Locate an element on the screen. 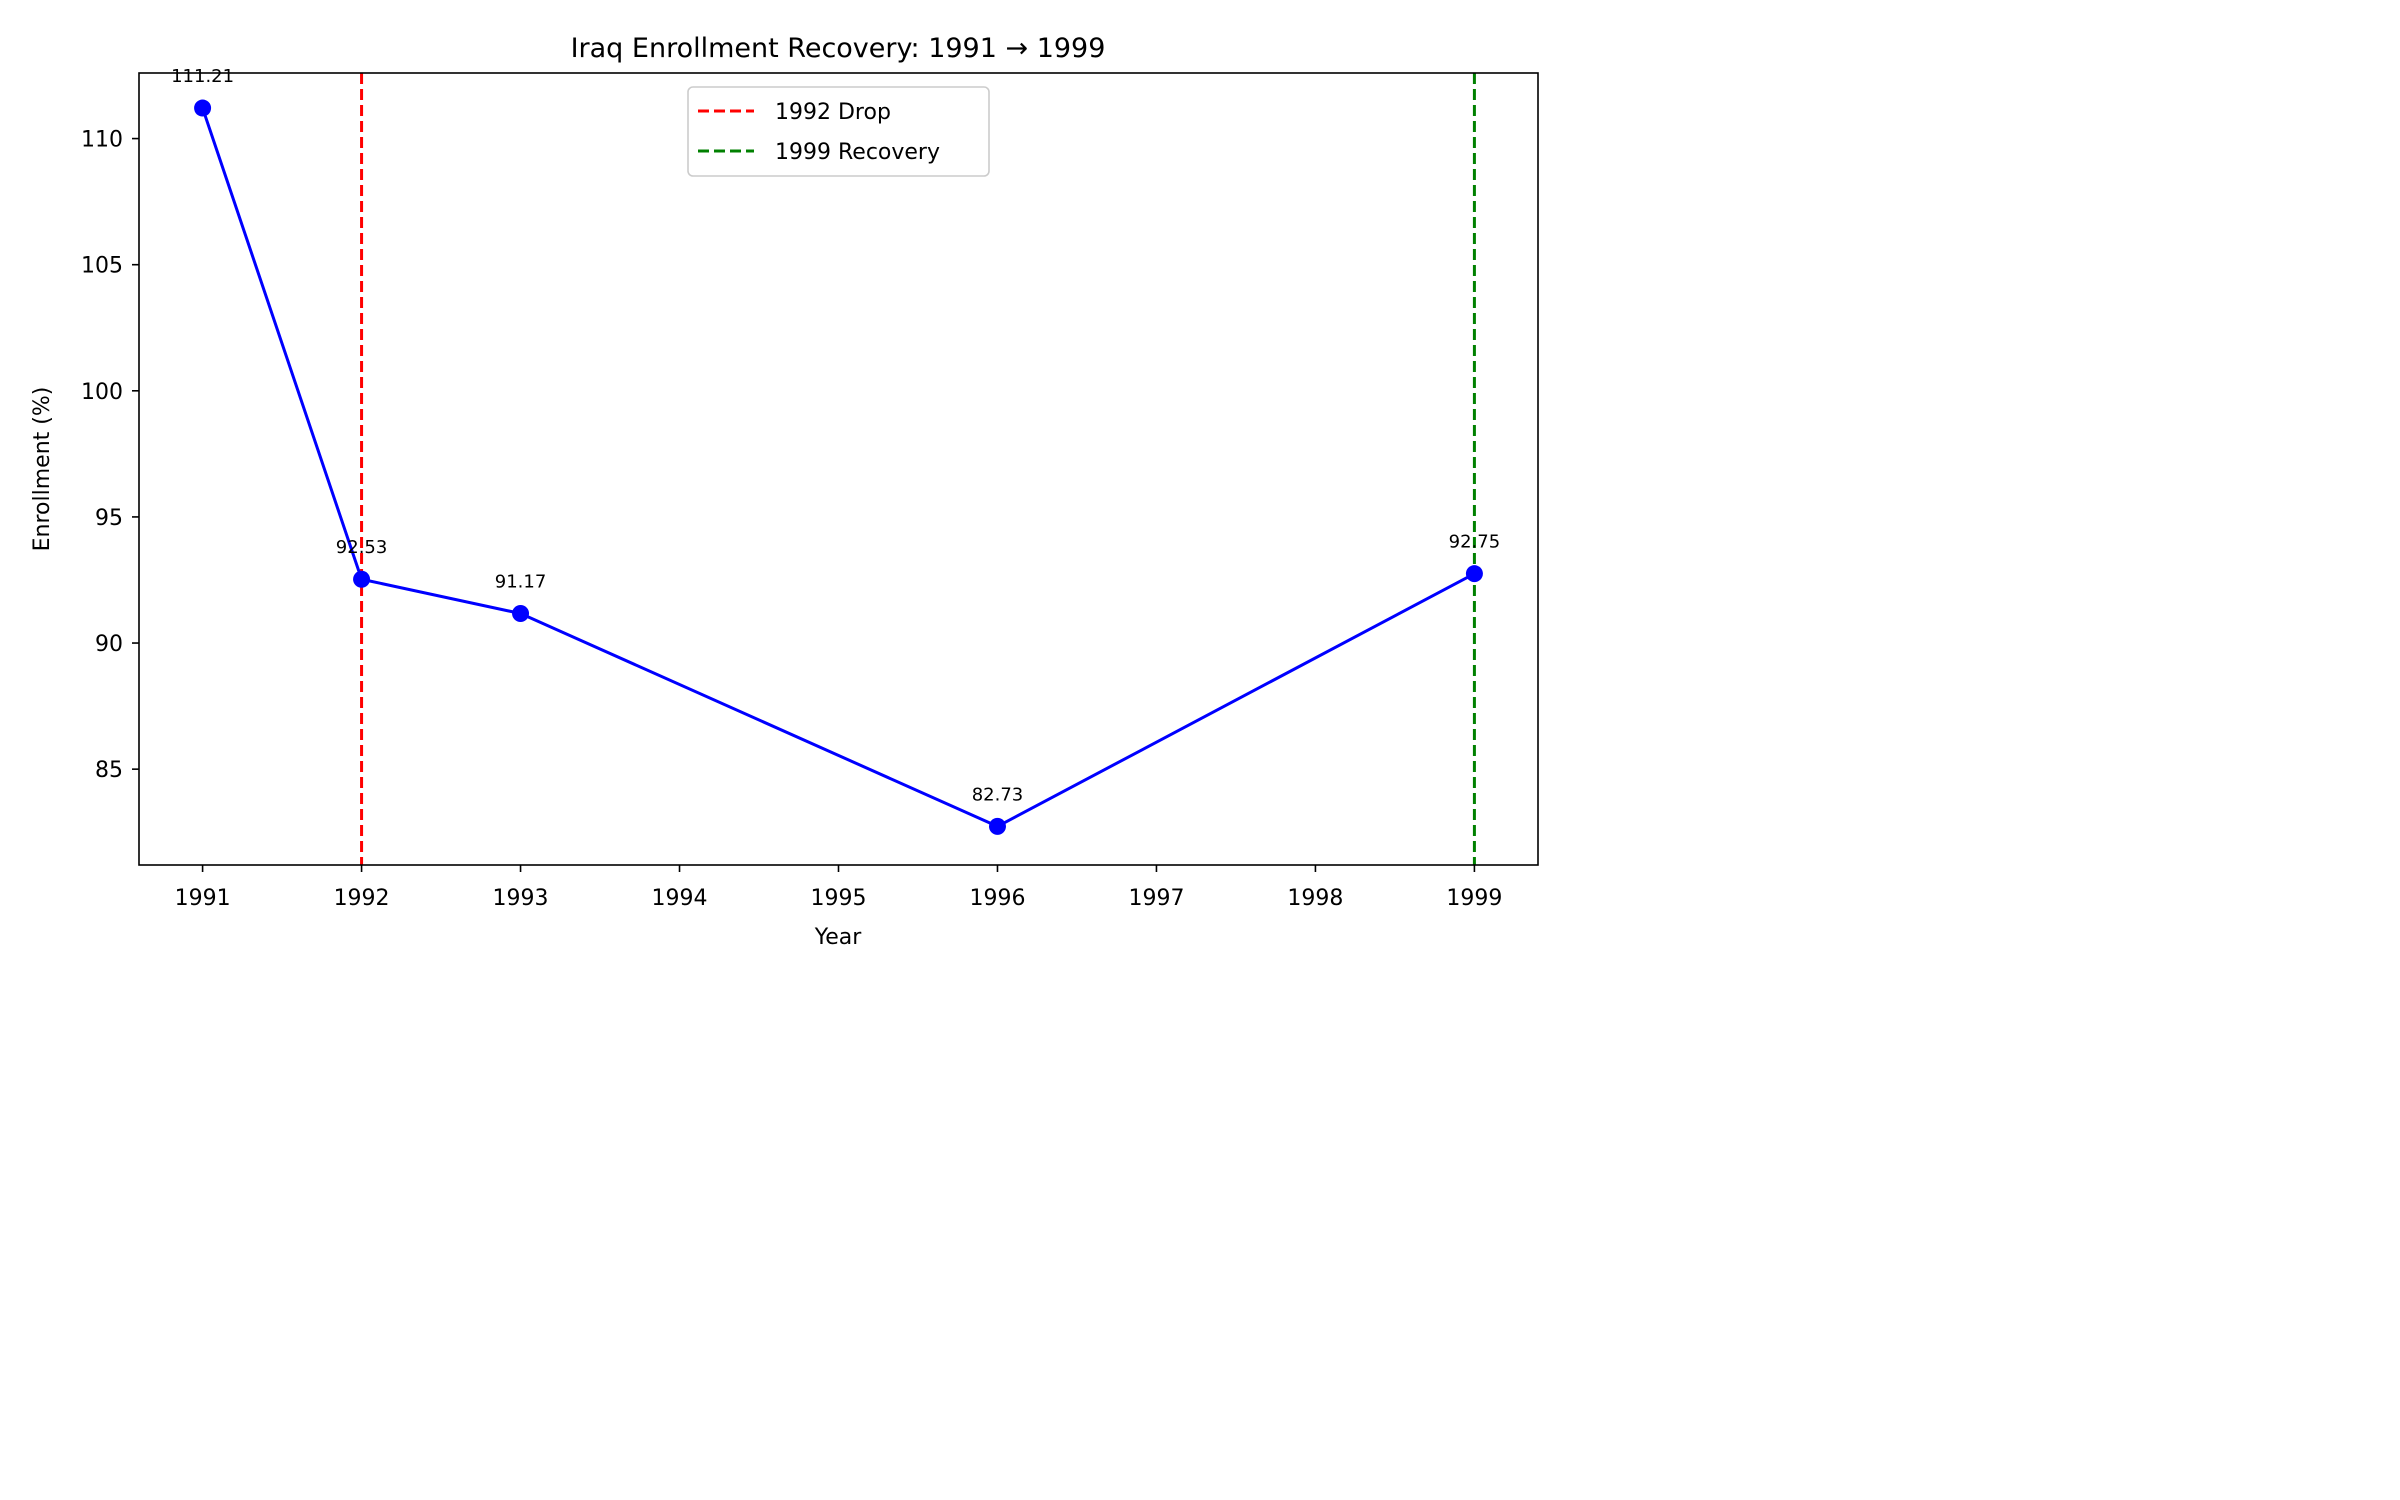 The image size is (2400, 1500). y-tick-label-85: 85 is located at coordinates (109, 770).